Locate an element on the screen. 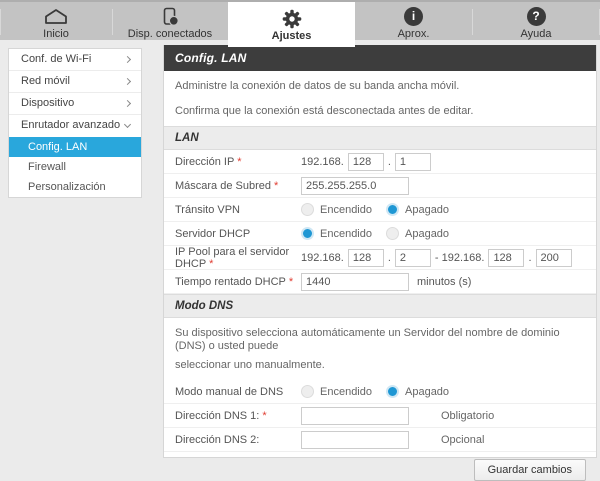  chevron-down-icon is located at coordinates (127, 124).